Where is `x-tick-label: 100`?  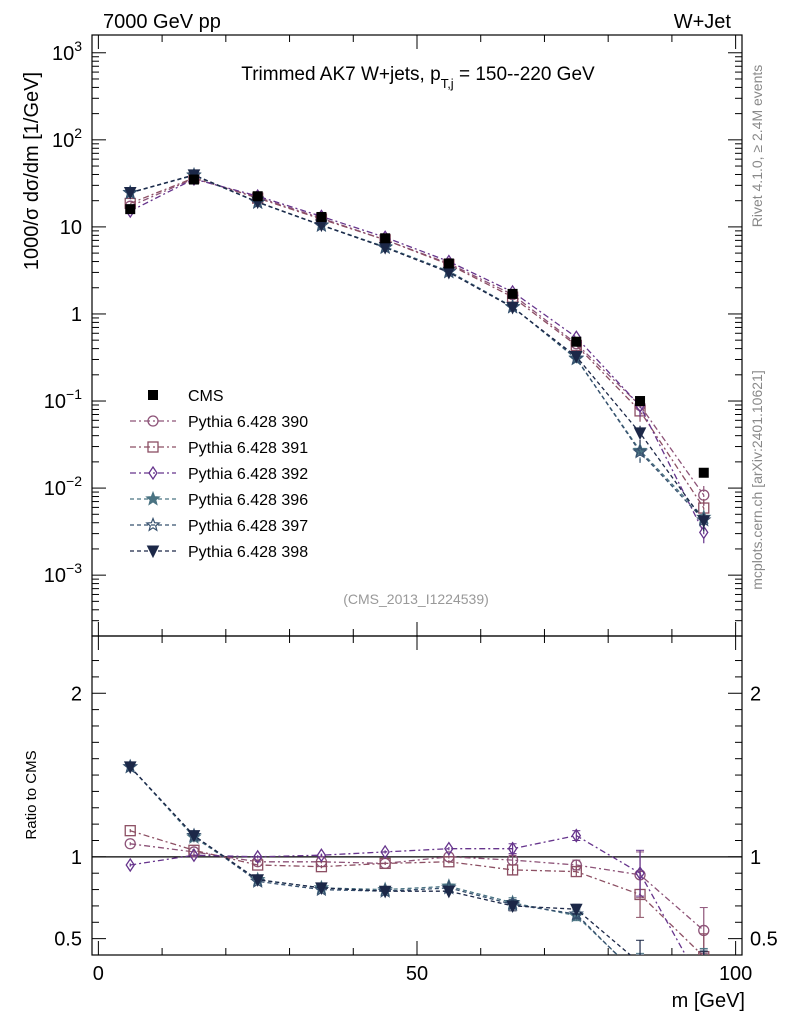 x-tick-label: 100 is located at coordinates (735, 974).